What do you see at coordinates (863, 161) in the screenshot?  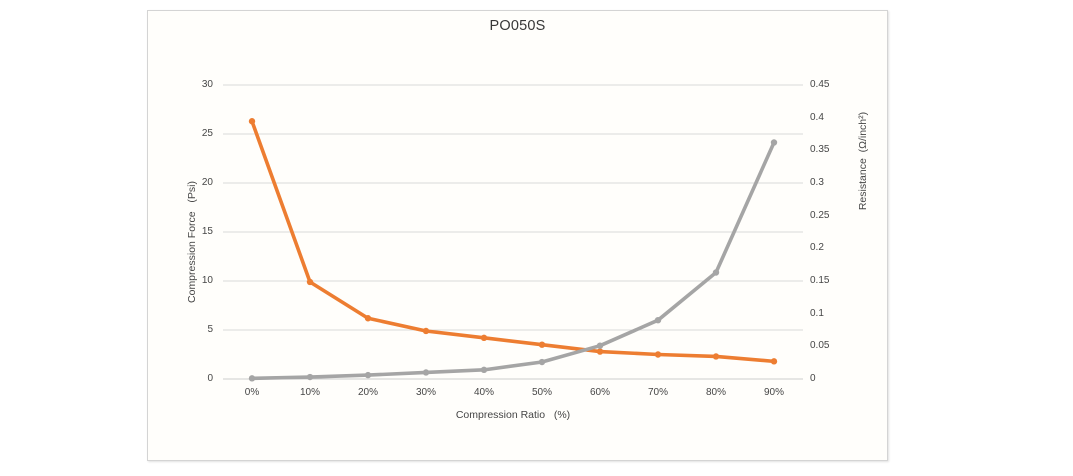 I see `right-axis-title: Resistance (Ω/inch²)` at bounding box center [863, 161].